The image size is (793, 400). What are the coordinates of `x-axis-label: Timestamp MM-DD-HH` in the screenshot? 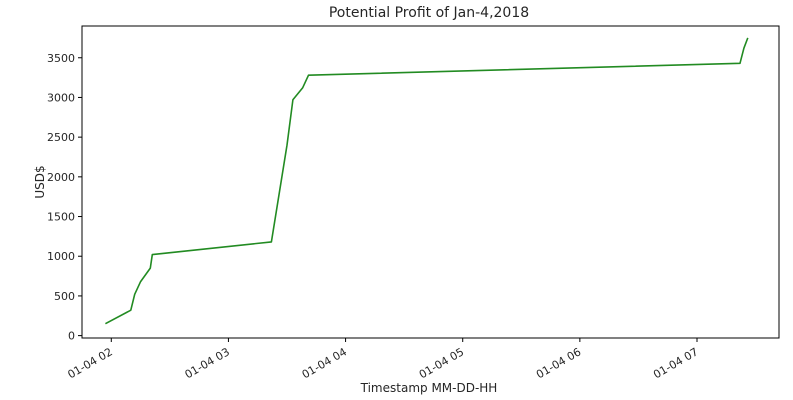 It's located at (429, 388).